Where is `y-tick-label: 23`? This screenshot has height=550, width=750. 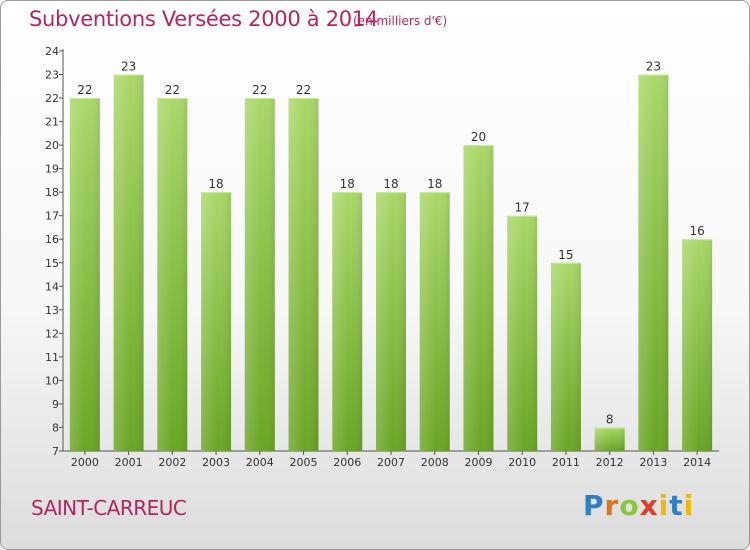 y-tick-label: 23 is located at coordinates (52, 75).